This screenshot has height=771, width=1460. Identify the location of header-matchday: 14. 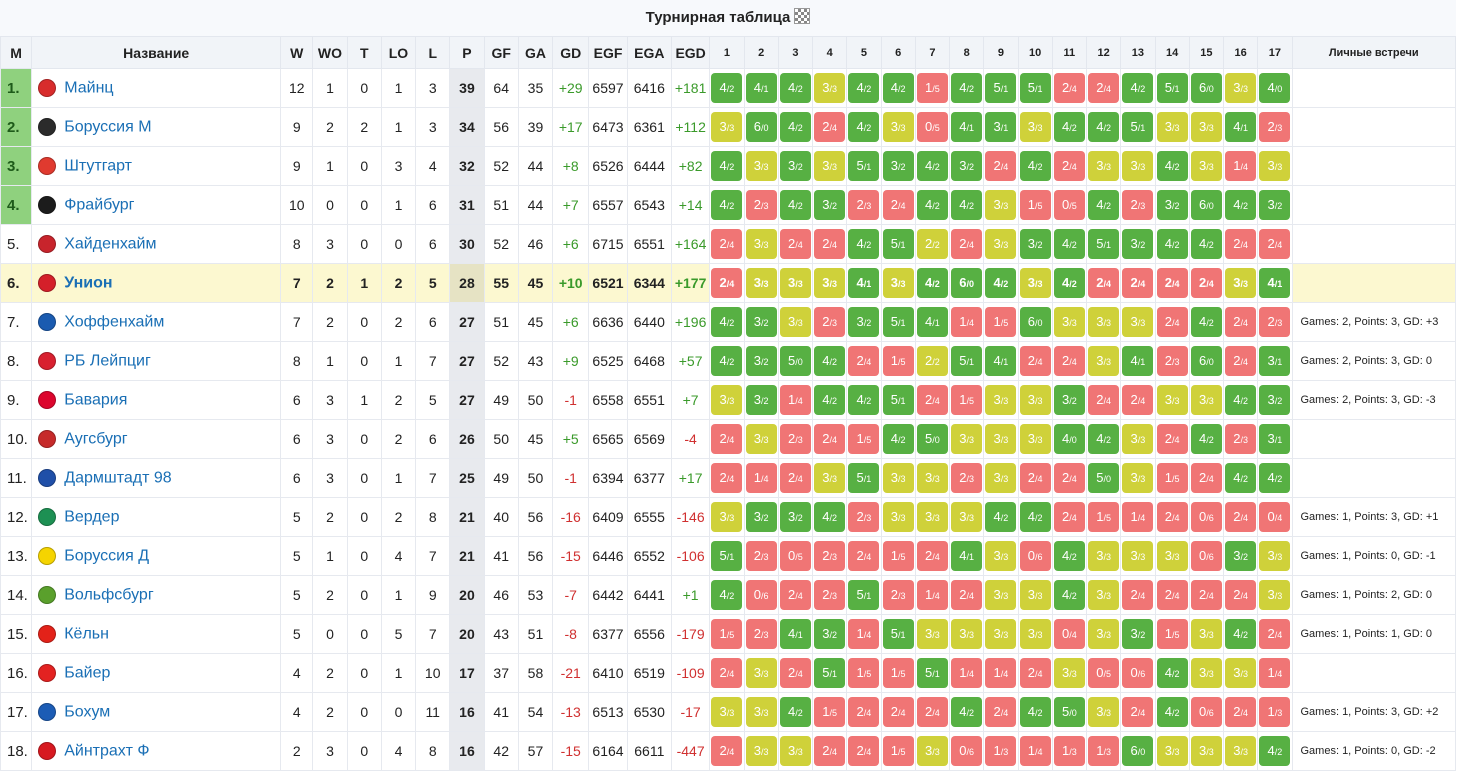
(1172, 52).